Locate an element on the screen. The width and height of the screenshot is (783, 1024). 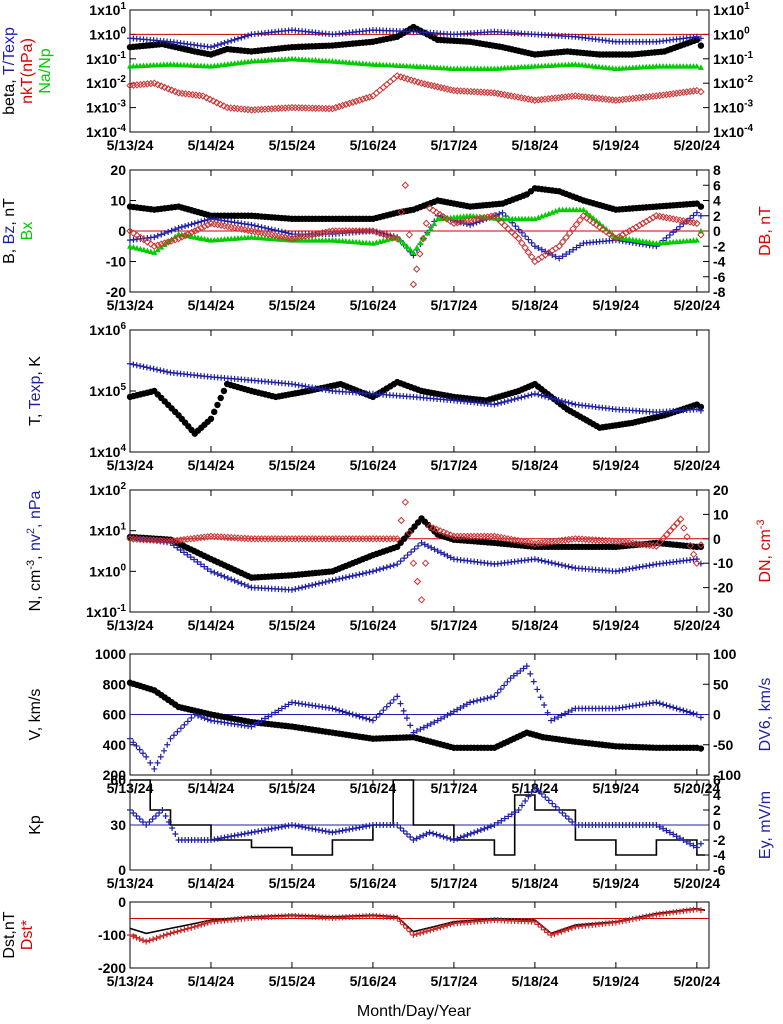
y-axis-label-beta-part-1: T/Texp is located at coordinates (9, 51).